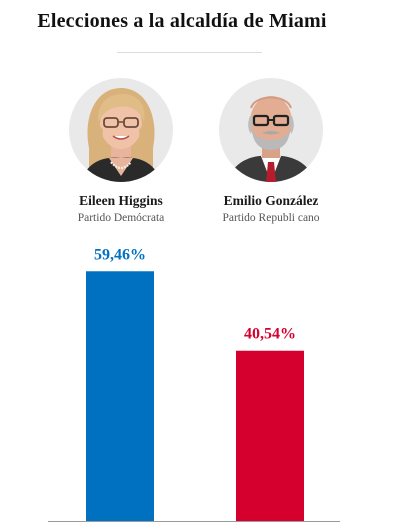 The width and height of the screenshot is (407, 532). Describe the element at coordinates (120, 254) in the screenshot. I see `bar-value-label-1: 59,46%` at that location.